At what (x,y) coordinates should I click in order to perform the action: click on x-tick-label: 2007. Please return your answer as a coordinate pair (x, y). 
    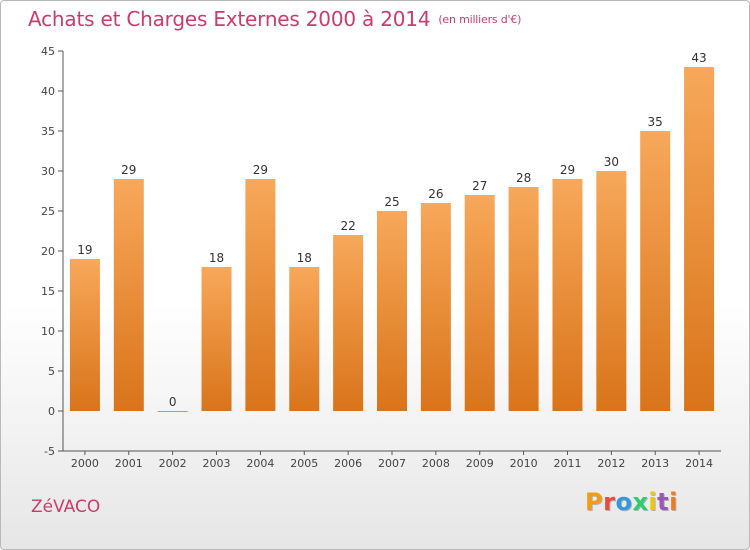
    Looking at the image, I should click on (392, 463).